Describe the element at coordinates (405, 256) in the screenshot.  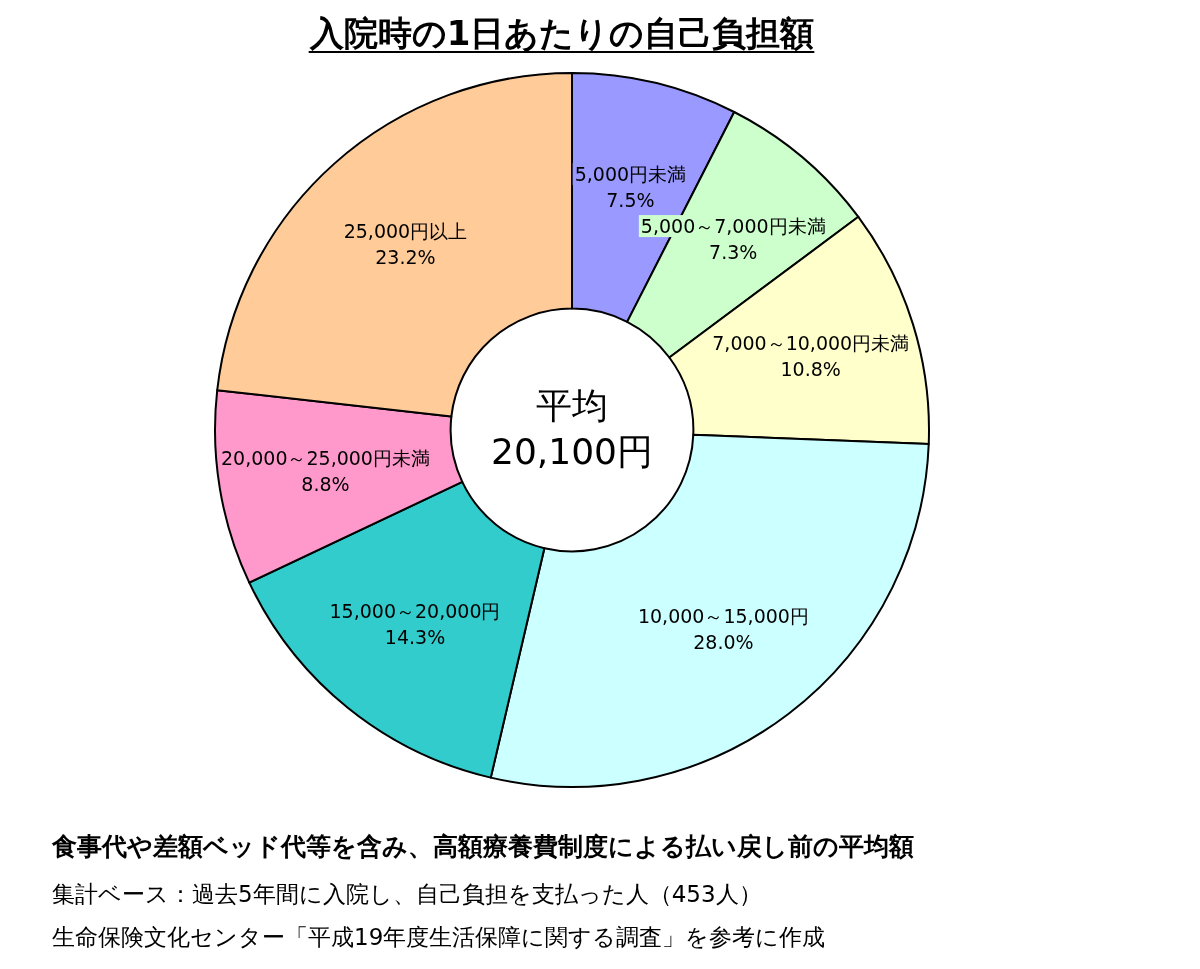
I see `data-label: 23.2%` at that location.